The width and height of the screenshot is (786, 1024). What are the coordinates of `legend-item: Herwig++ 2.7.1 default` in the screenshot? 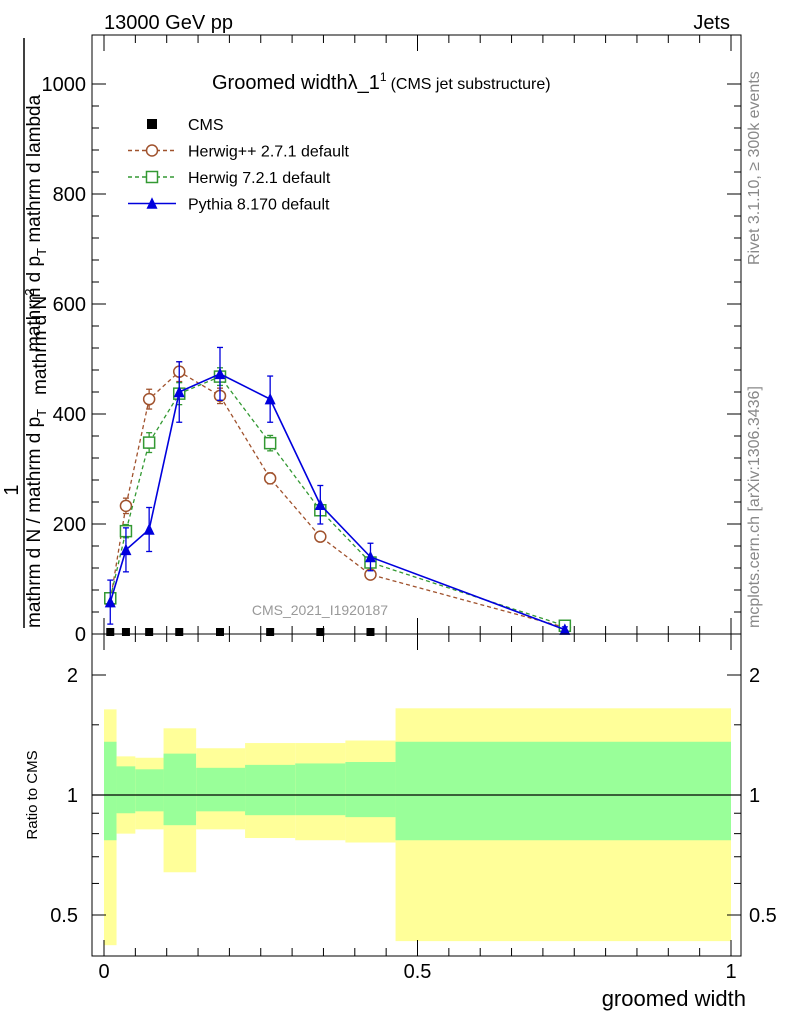 It's located at (239, 152).